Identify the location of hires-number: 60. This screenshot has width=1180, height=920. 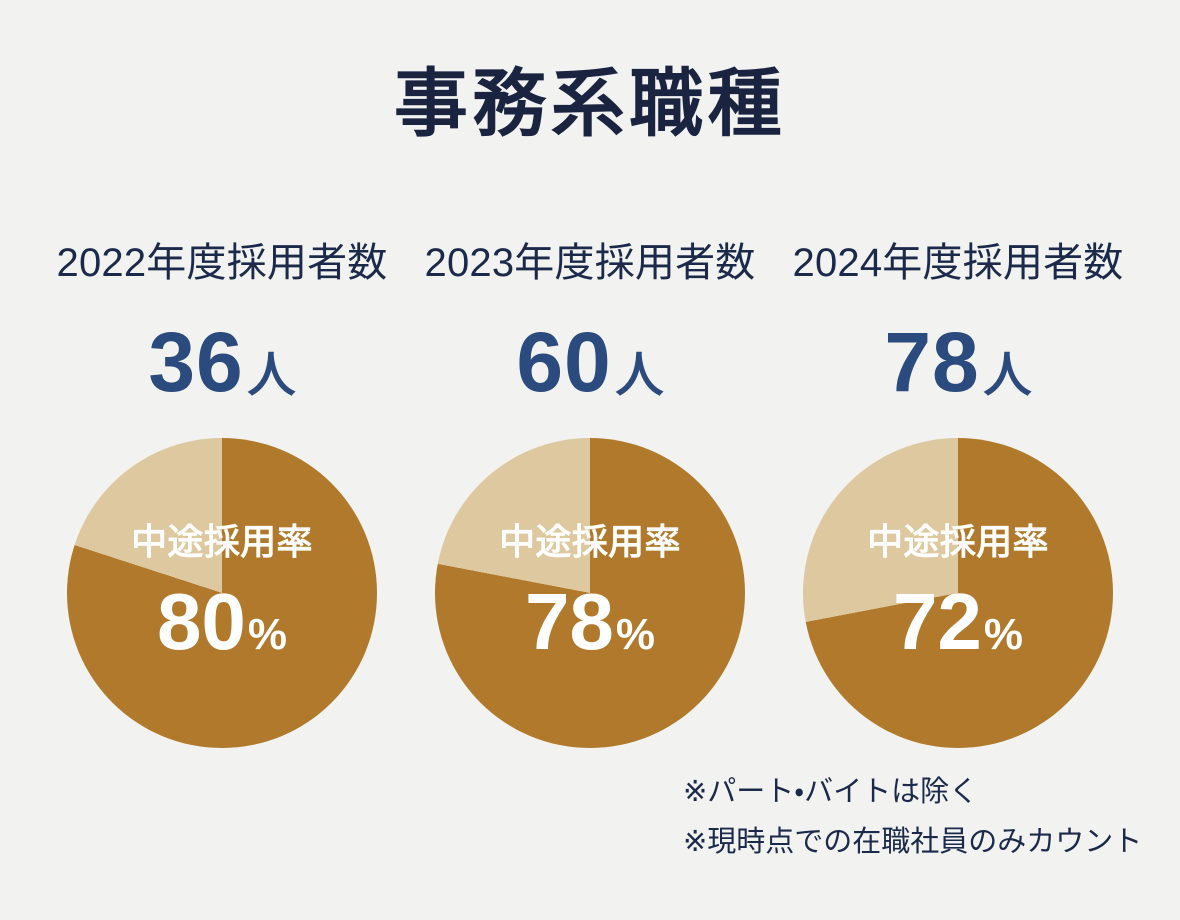
(564, 361).